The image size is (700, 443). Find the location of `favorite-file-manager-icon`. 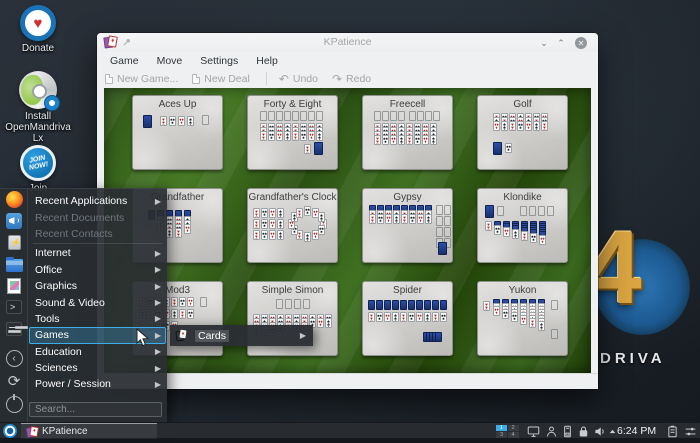

favorite-file-manager-icon is located at coordinates (14, 265).